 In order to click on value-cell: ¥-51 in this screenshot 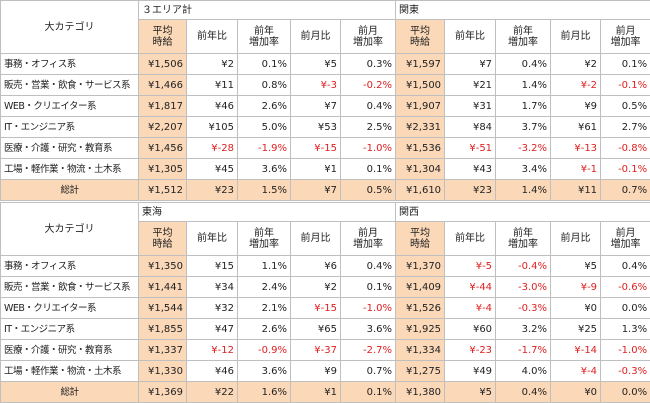, I will do `click(470, 148)`.